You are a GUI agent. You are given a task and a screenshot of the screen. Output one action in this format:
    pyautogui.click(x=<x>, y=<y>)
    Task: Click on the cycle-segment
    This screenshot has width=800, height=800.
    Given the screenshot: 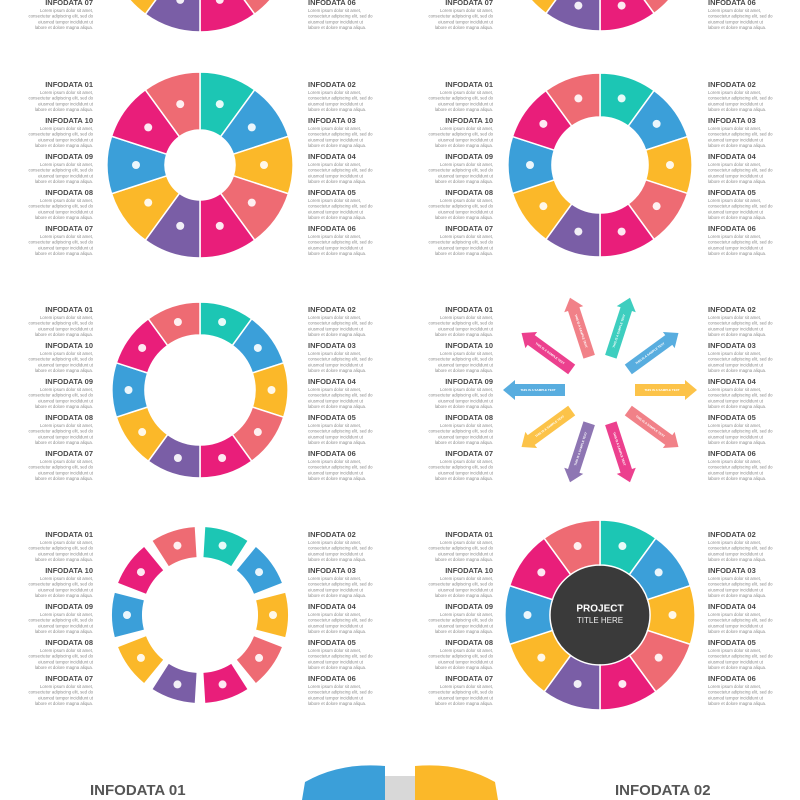 What is the action you would take?
    pyautogui.click(x=142, y=8)
    